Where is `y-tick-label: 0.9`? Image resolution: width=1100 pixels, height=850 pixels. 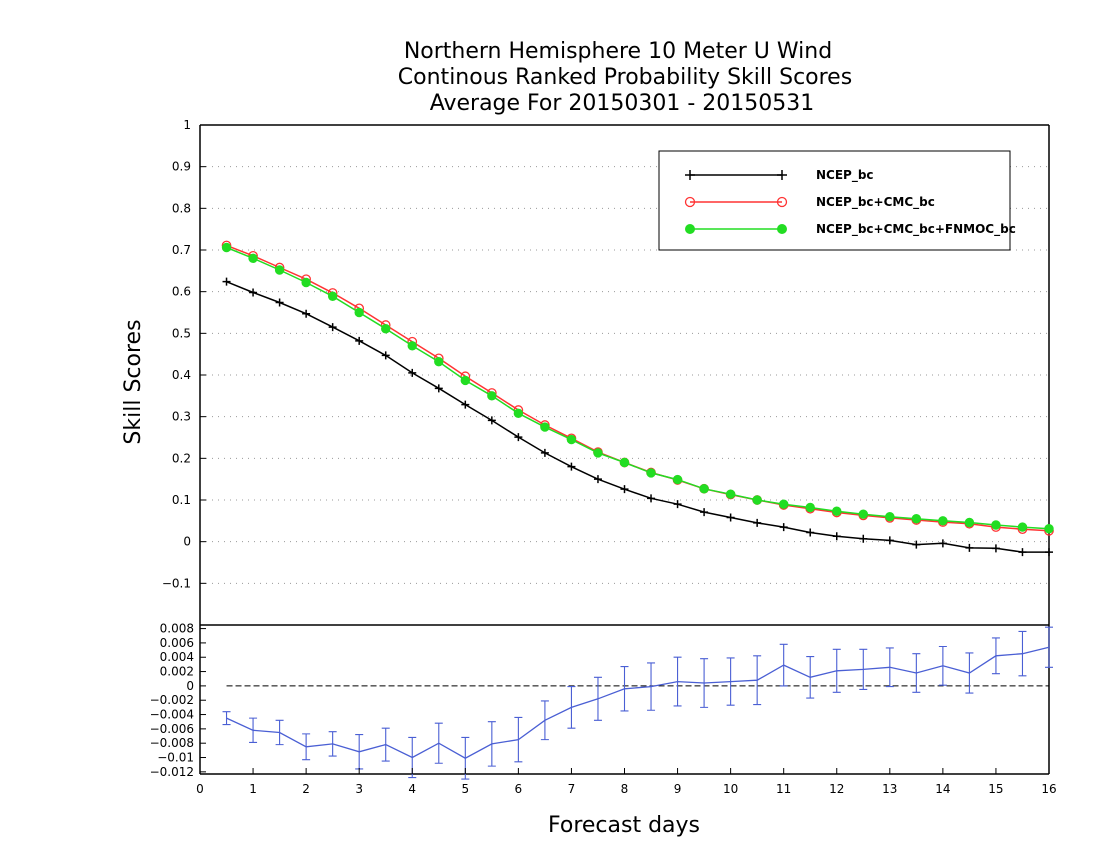
y-tick-label: 0.9 is located at coordinates (181, 167).